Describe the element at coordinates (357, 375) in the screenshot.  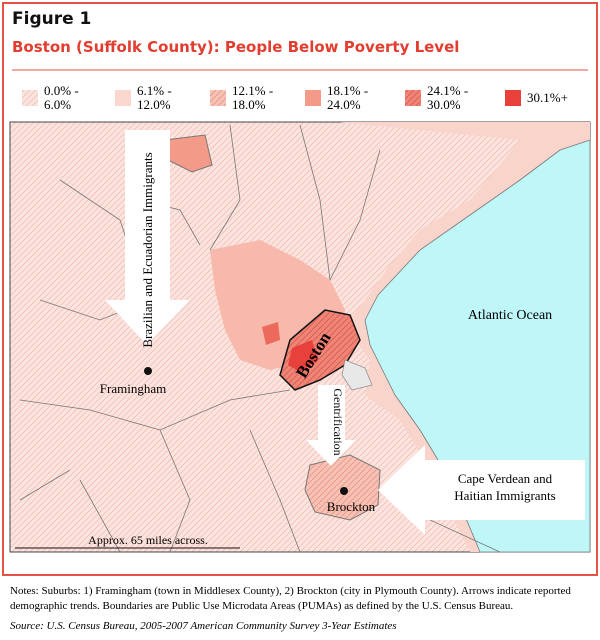
I see `harbor-islands` at that location.